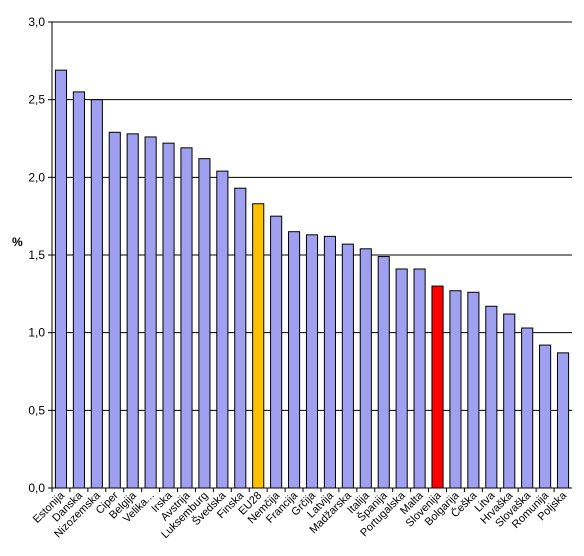  Describe the element at coordinates (36, 333) in the screenshot. I see `y-tick-label: 1,0` at that location.